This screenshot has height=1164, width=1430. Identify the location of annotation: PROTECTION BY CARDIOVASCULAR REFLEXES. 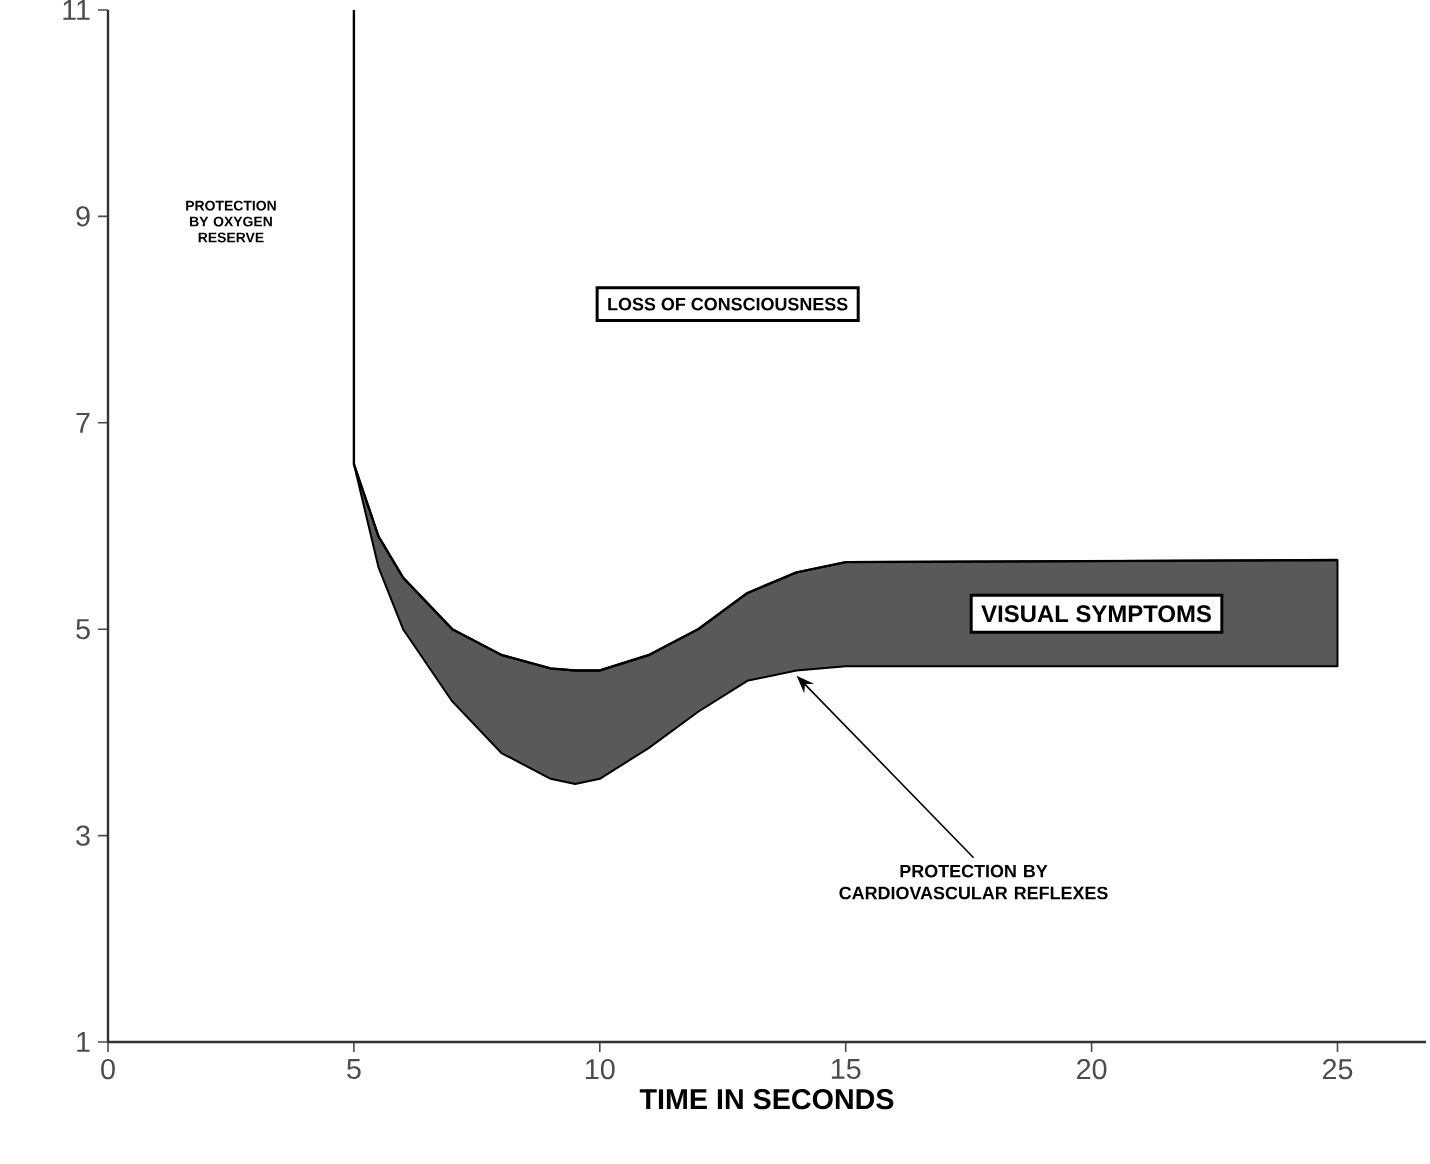
(973, 882).